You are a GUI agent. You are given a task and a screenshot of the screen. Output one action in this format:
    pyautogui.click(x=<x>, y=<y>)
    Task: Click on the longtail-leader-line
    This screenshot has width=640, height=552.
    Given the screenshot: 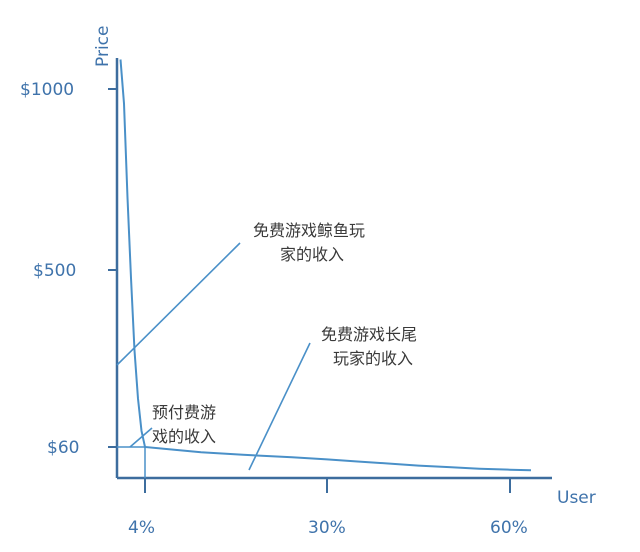 What is the action you would take?
    pyautogui.click(x=279, y=406)
    